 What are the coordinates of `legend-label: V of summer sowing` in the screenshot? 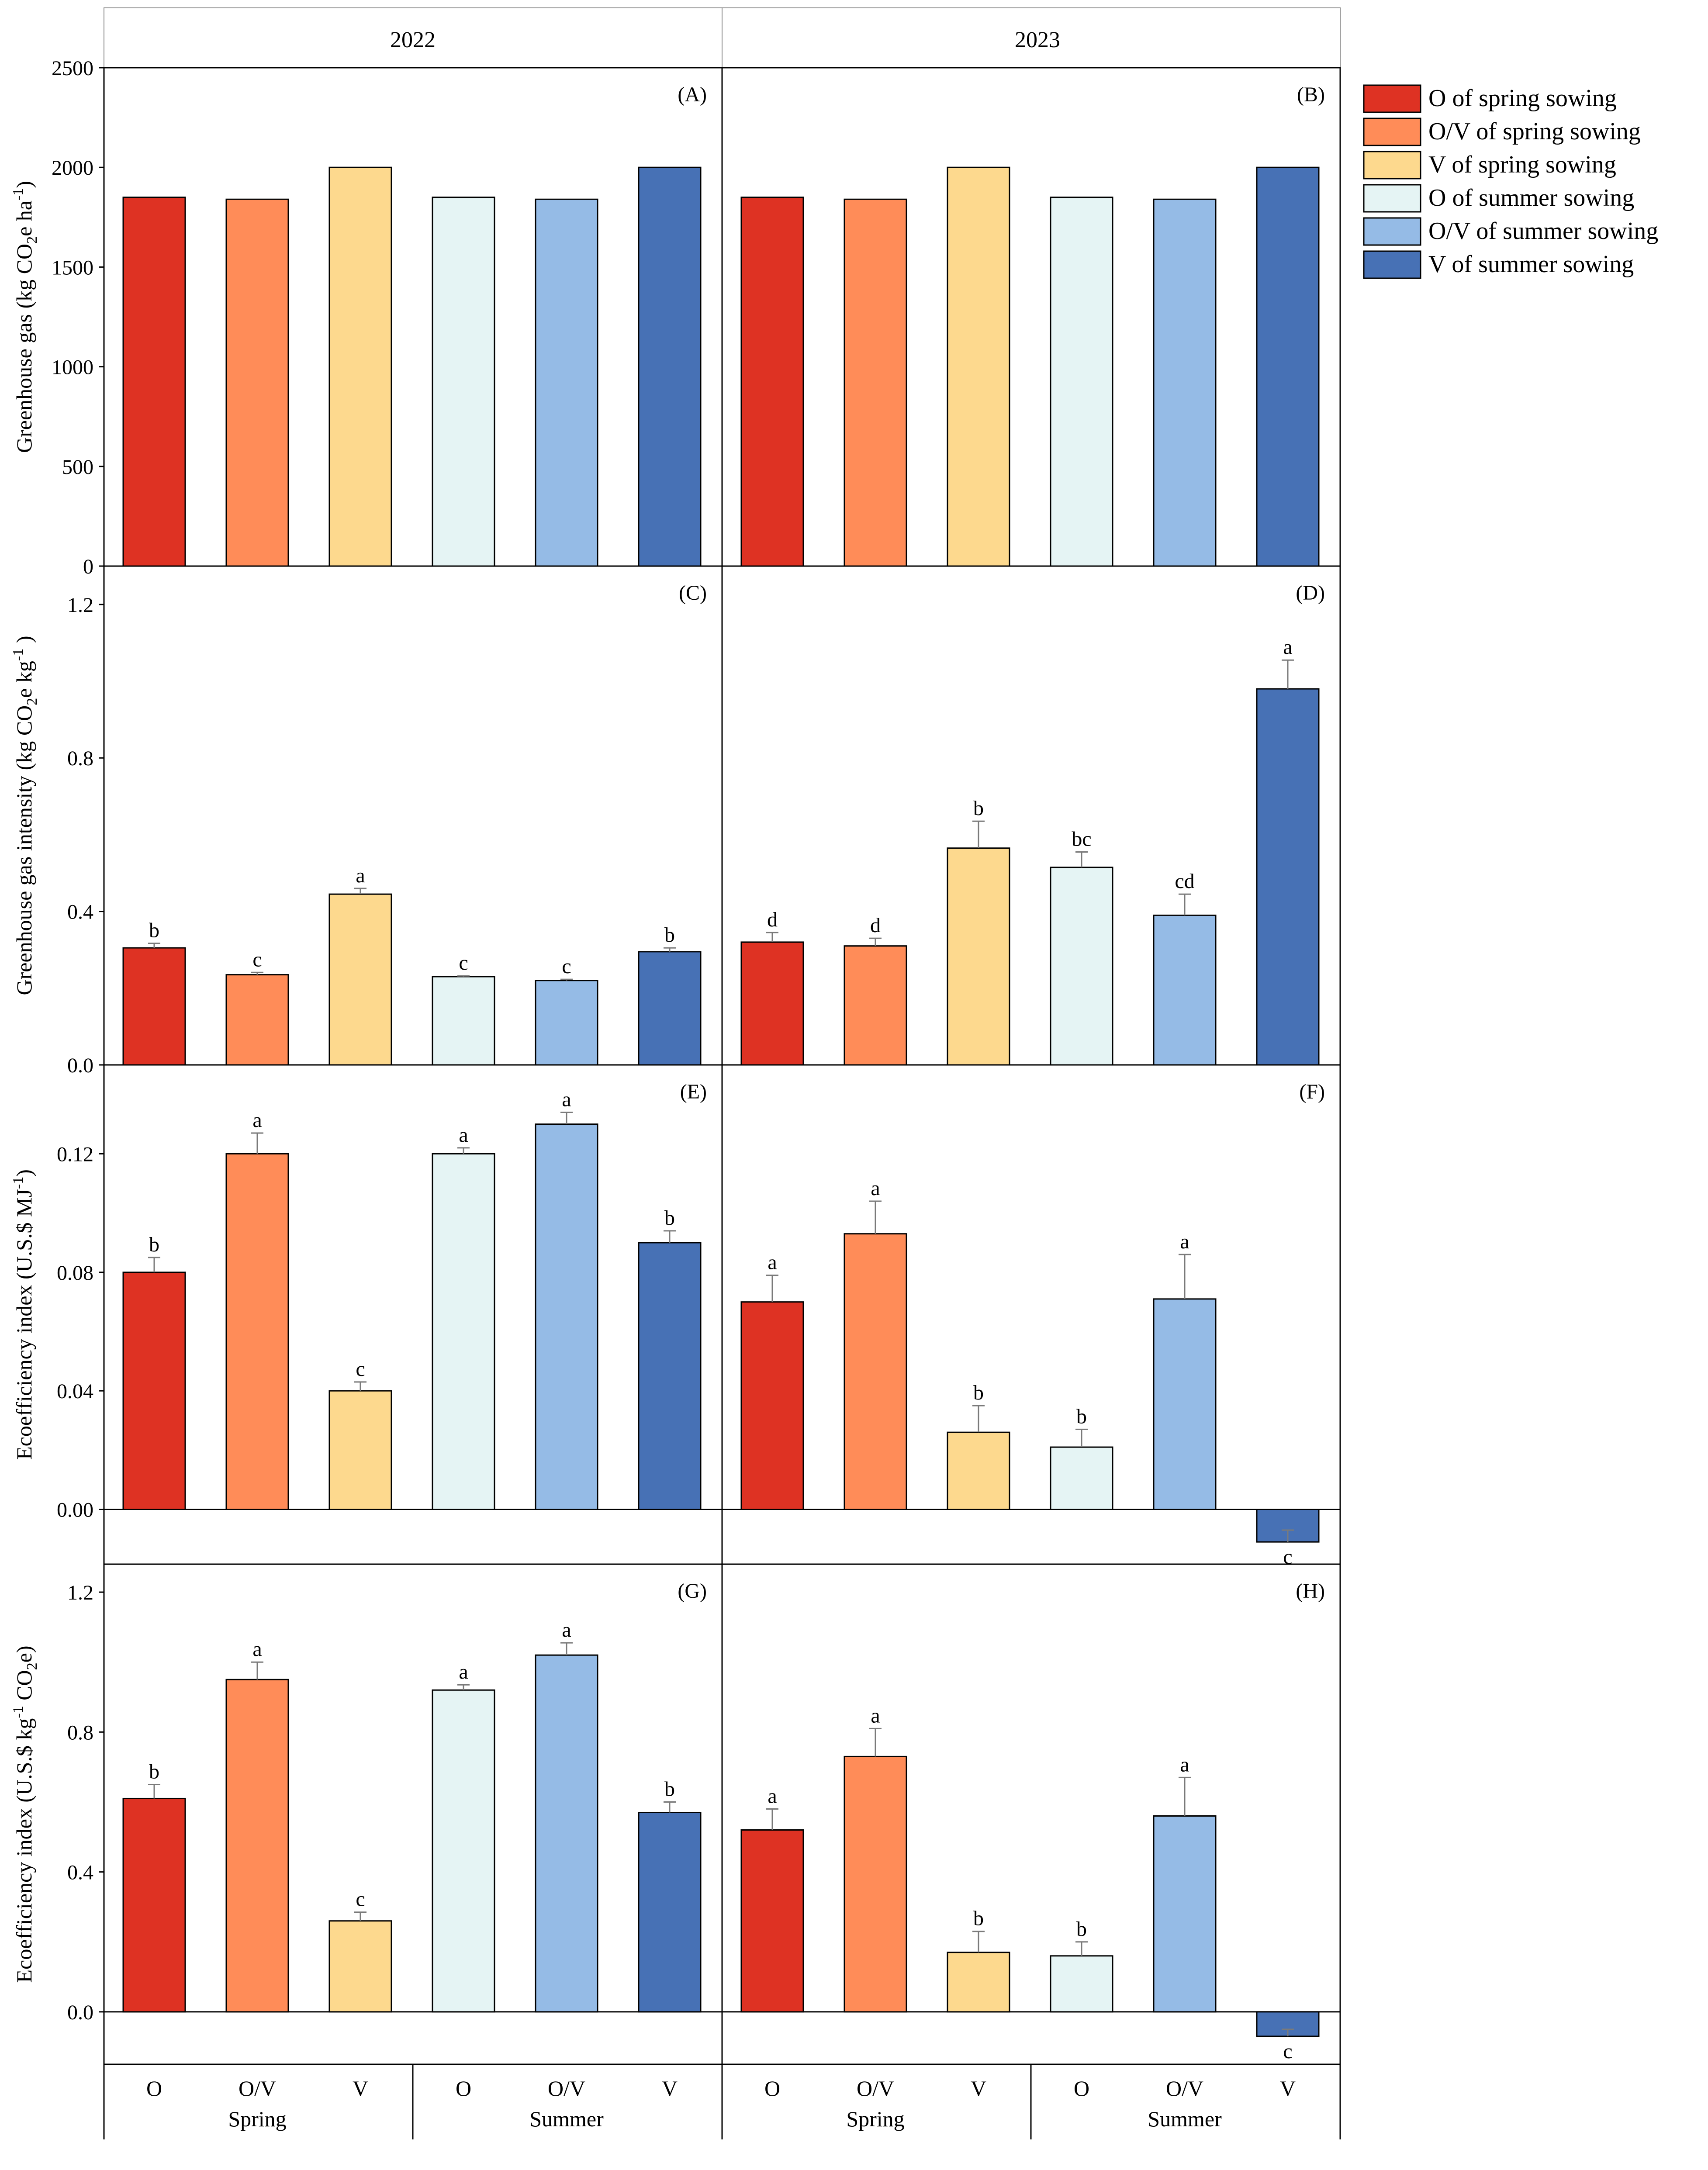 It's located at (1531, 264).